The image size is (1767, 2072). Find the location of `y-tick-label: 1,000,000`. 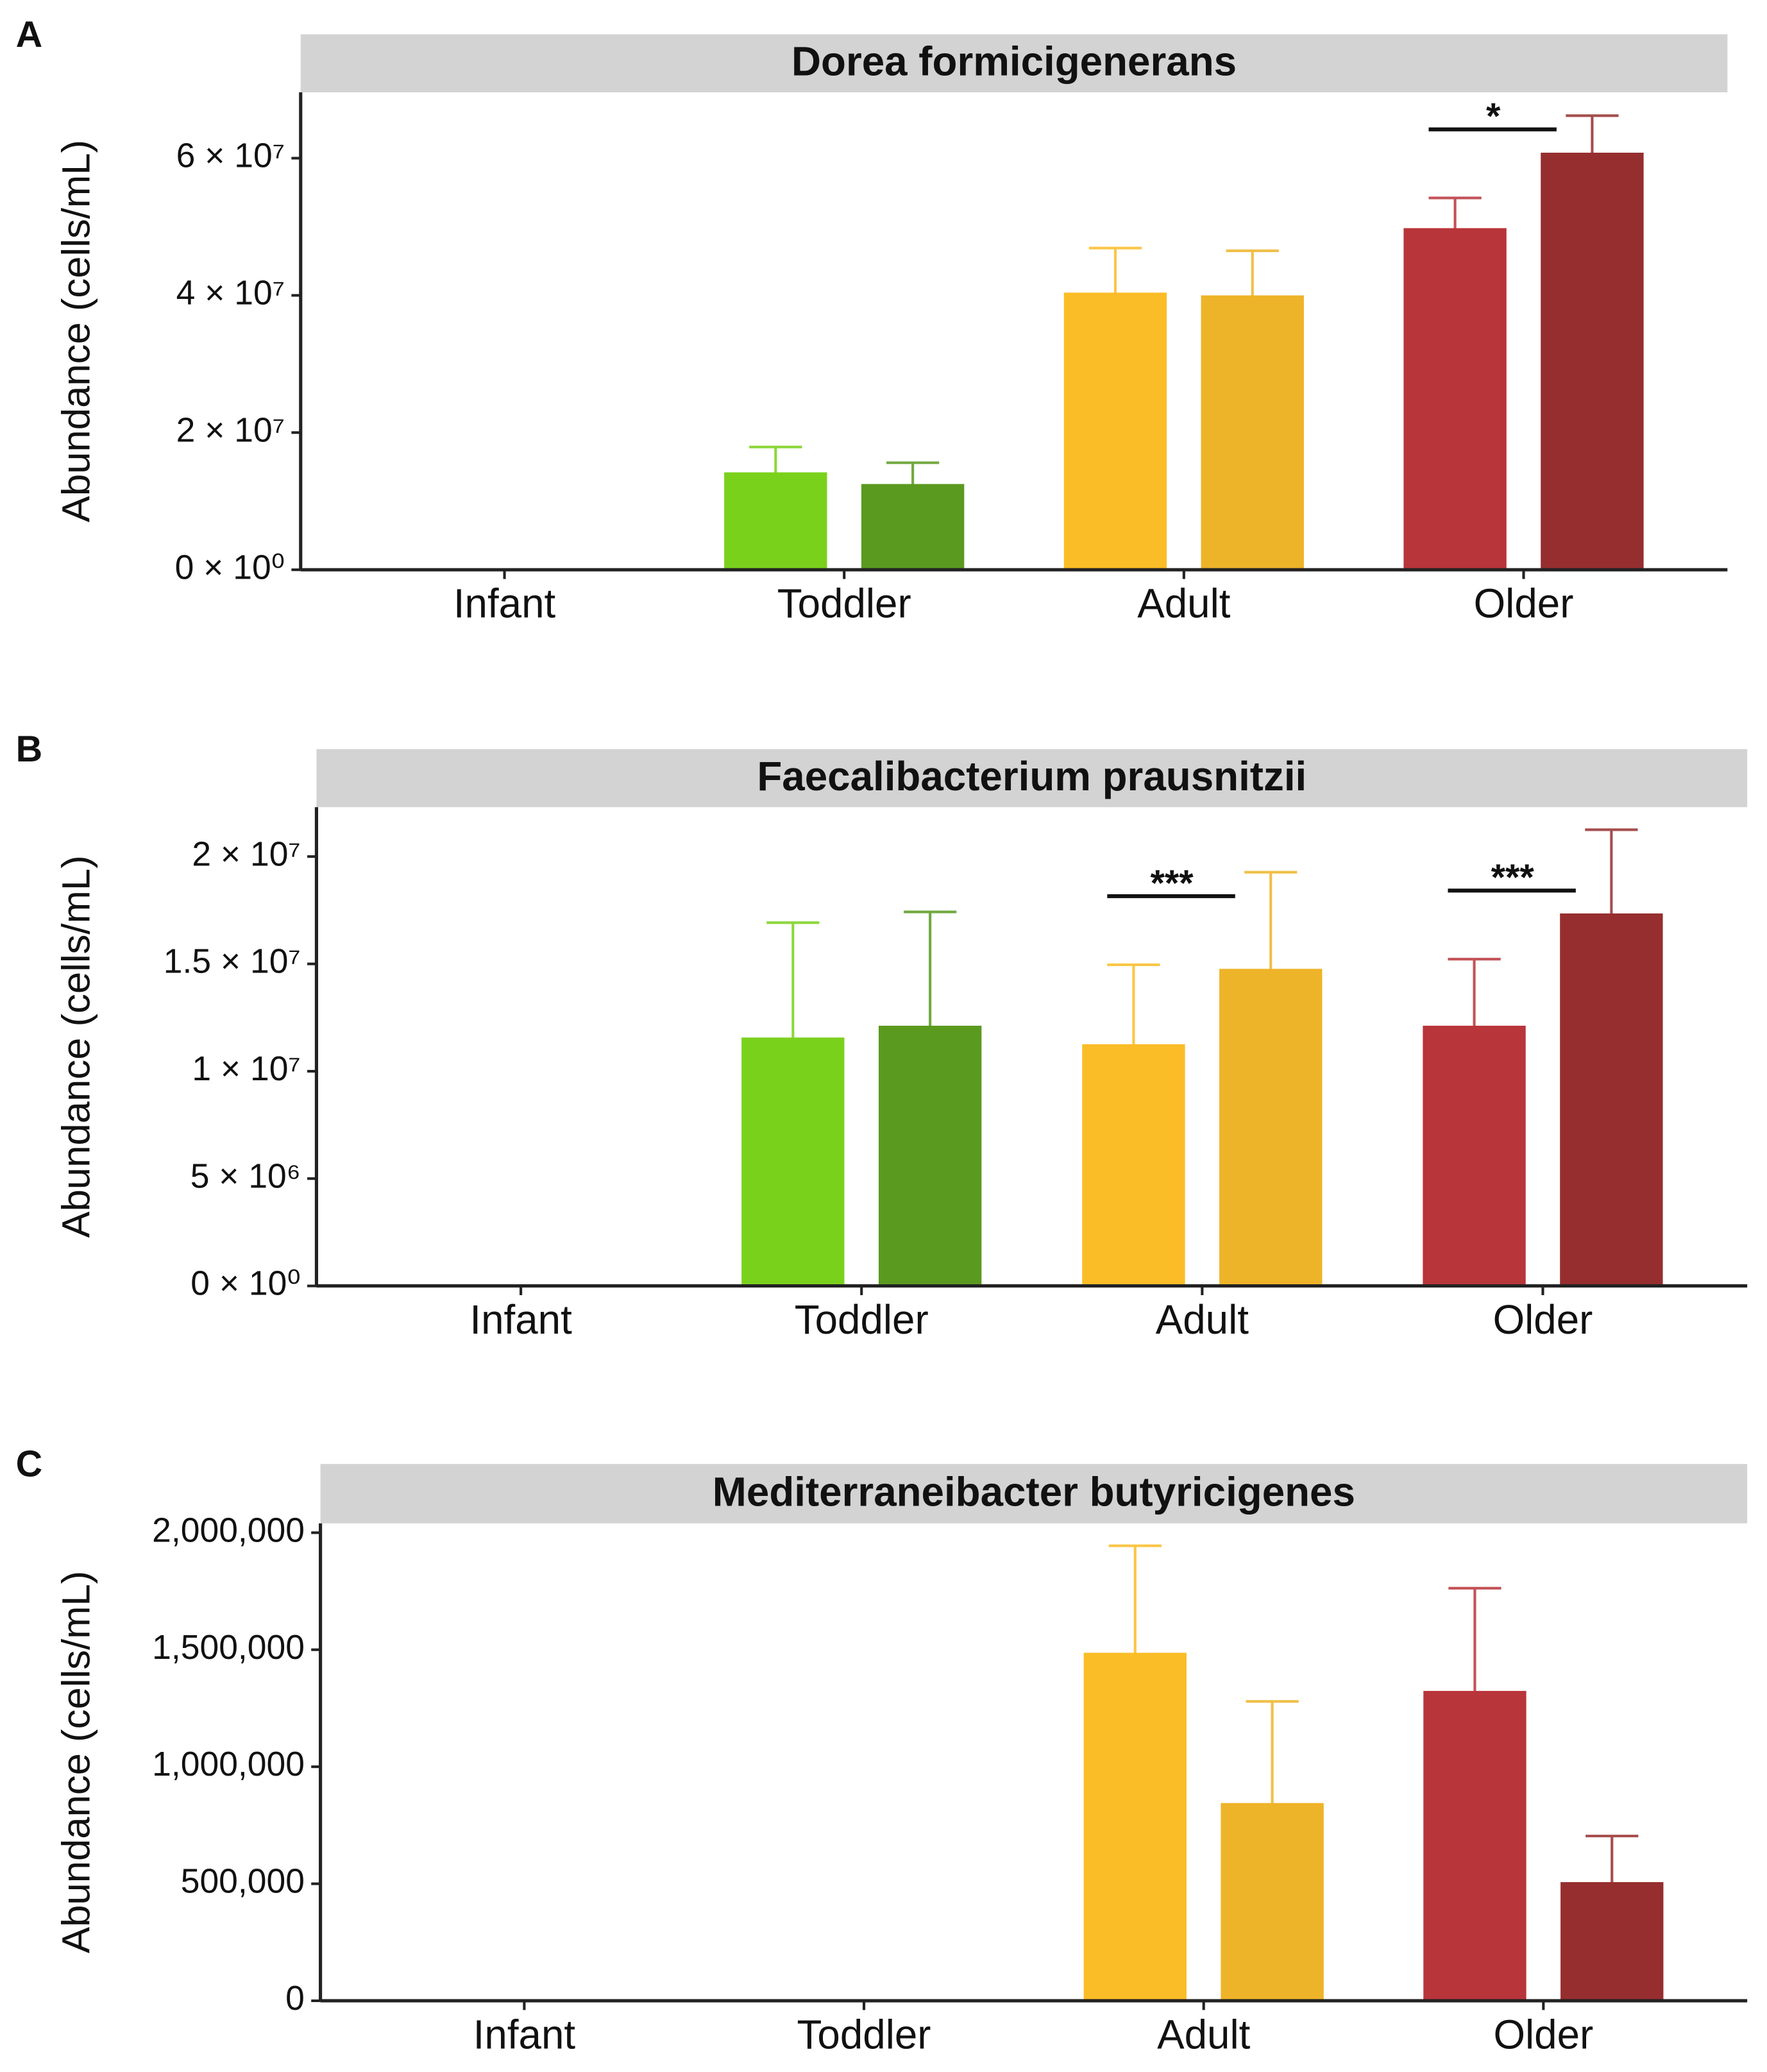

y-tick-label: 1,000,000 is located at coordinates (228, 1764).